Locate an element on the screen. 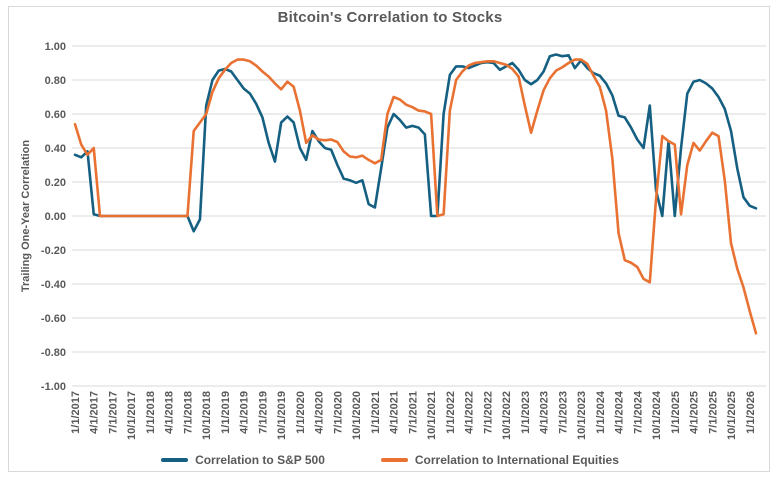 The height and width of the screenshot is (480, 780). y-tick-label: -0.20 is located at coordinates (53, 251).